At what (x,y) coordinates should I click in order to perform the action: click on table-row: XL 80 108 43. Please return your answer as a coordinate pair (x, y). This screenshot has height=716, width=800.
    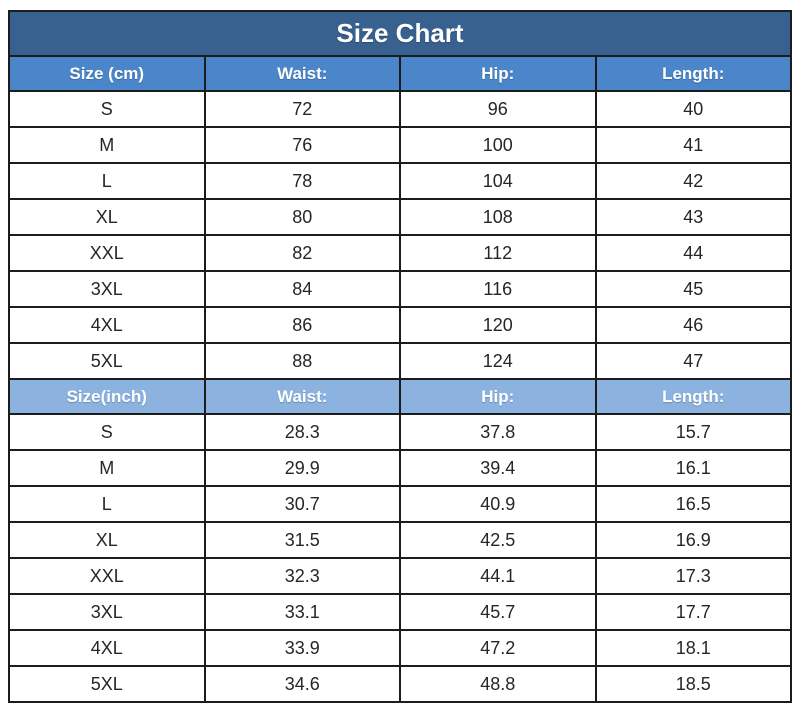
    Looking at the image, I should click on (400, 217).